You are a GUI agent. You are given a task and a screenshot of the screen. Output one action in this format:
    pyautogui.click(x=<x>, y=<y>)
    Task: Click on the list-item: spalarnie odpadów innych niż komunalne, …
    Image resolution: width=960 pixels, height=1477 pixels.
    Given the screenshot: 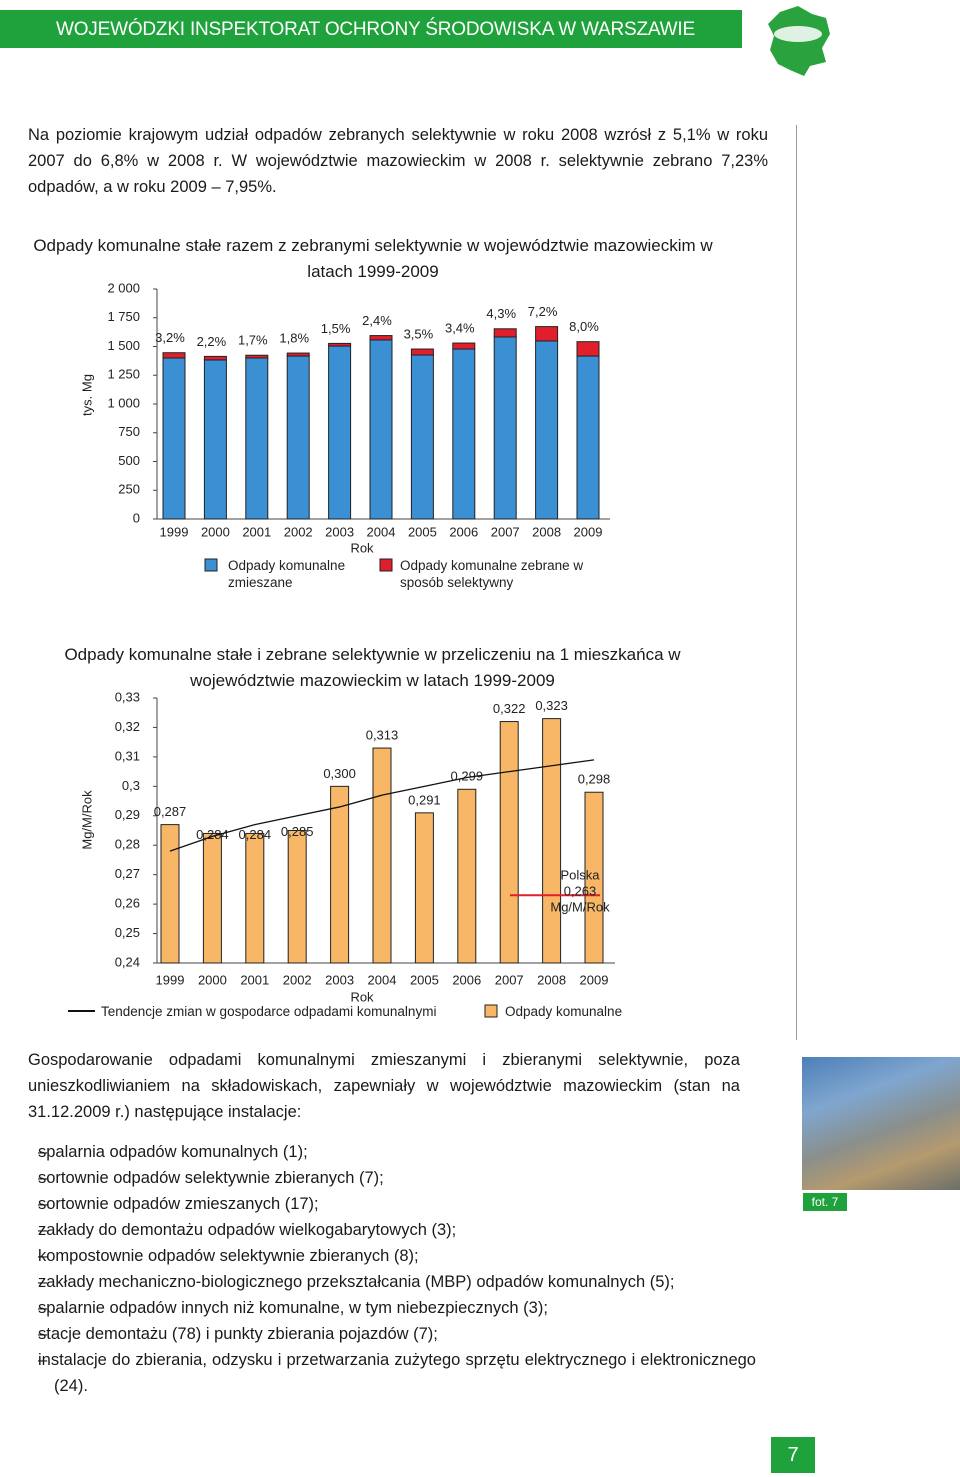 What is the action you would take?
    pyautogui.click(x=293, y=1308)
    